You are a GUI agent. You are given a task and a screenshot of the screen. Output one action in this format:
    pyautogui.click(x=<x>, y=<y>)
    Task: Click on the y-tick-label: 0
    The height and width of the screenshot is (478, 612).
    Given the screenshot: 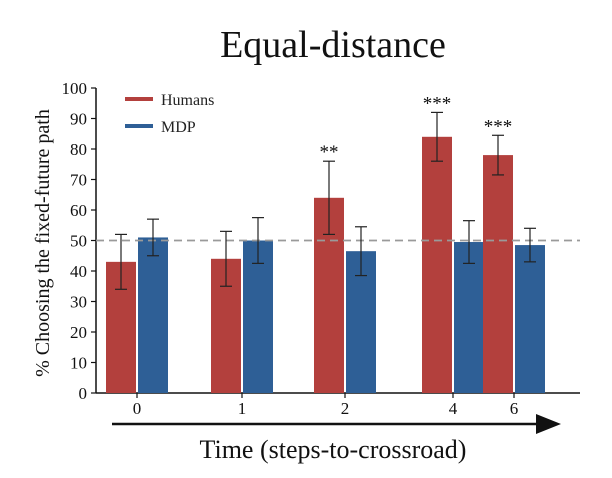 What is the action you would take?
    pyautogui.click(x=83, y=393)
    